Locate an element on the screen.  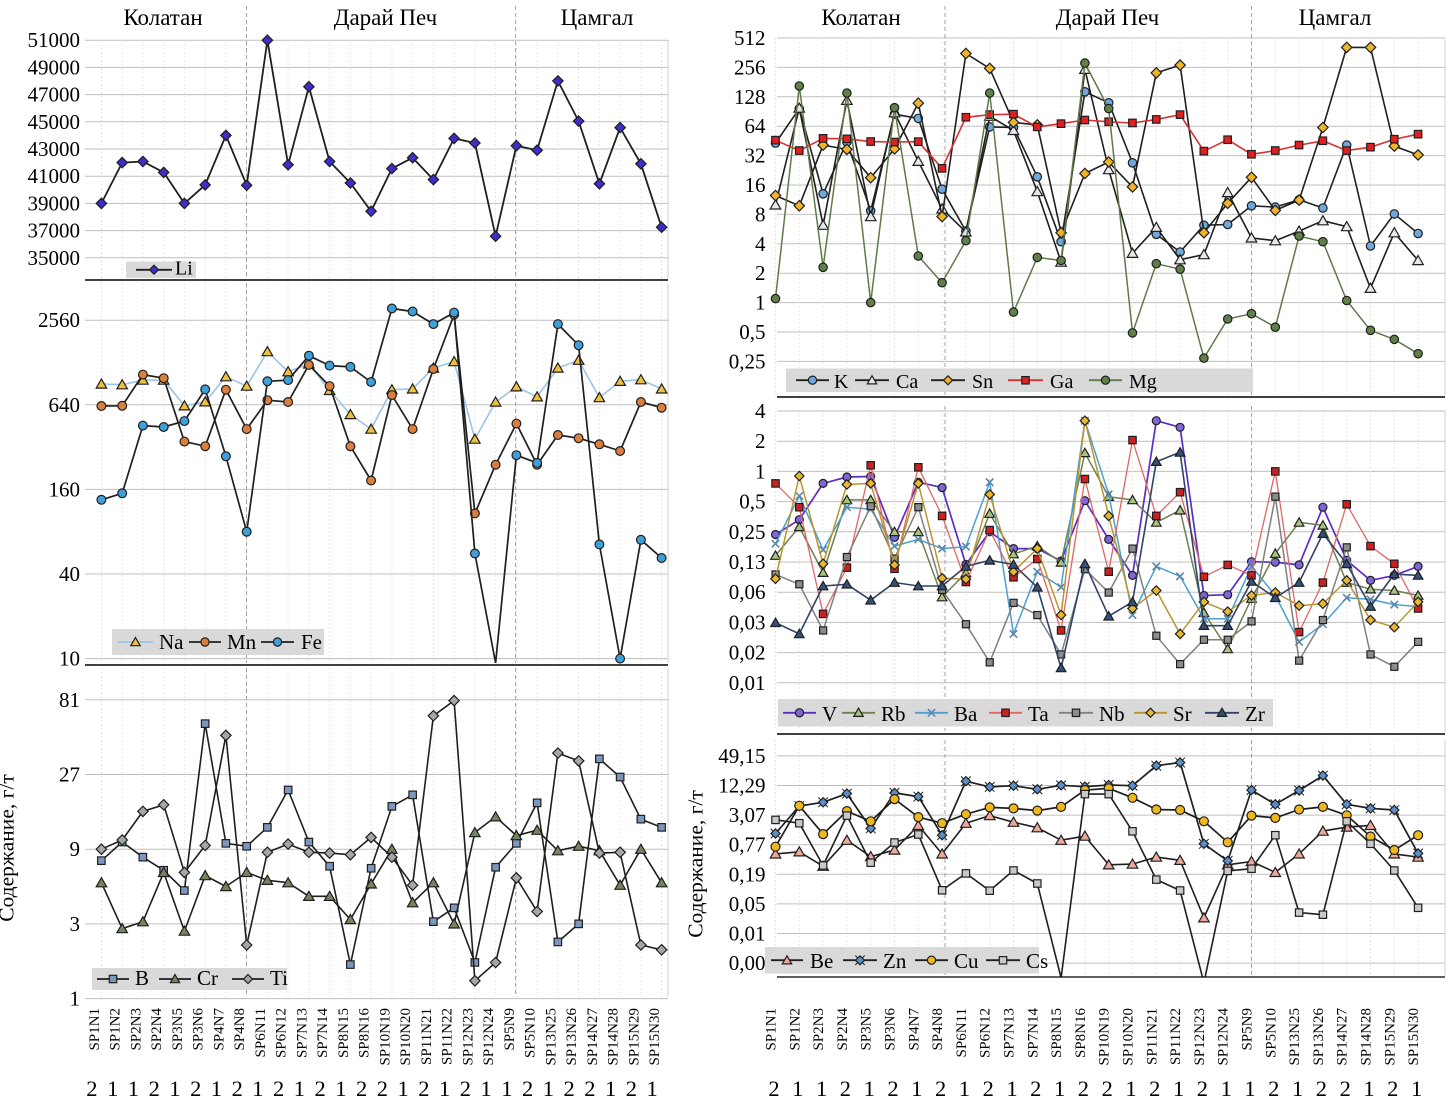
svg-text: Ca is located at coordinates (907, 382).